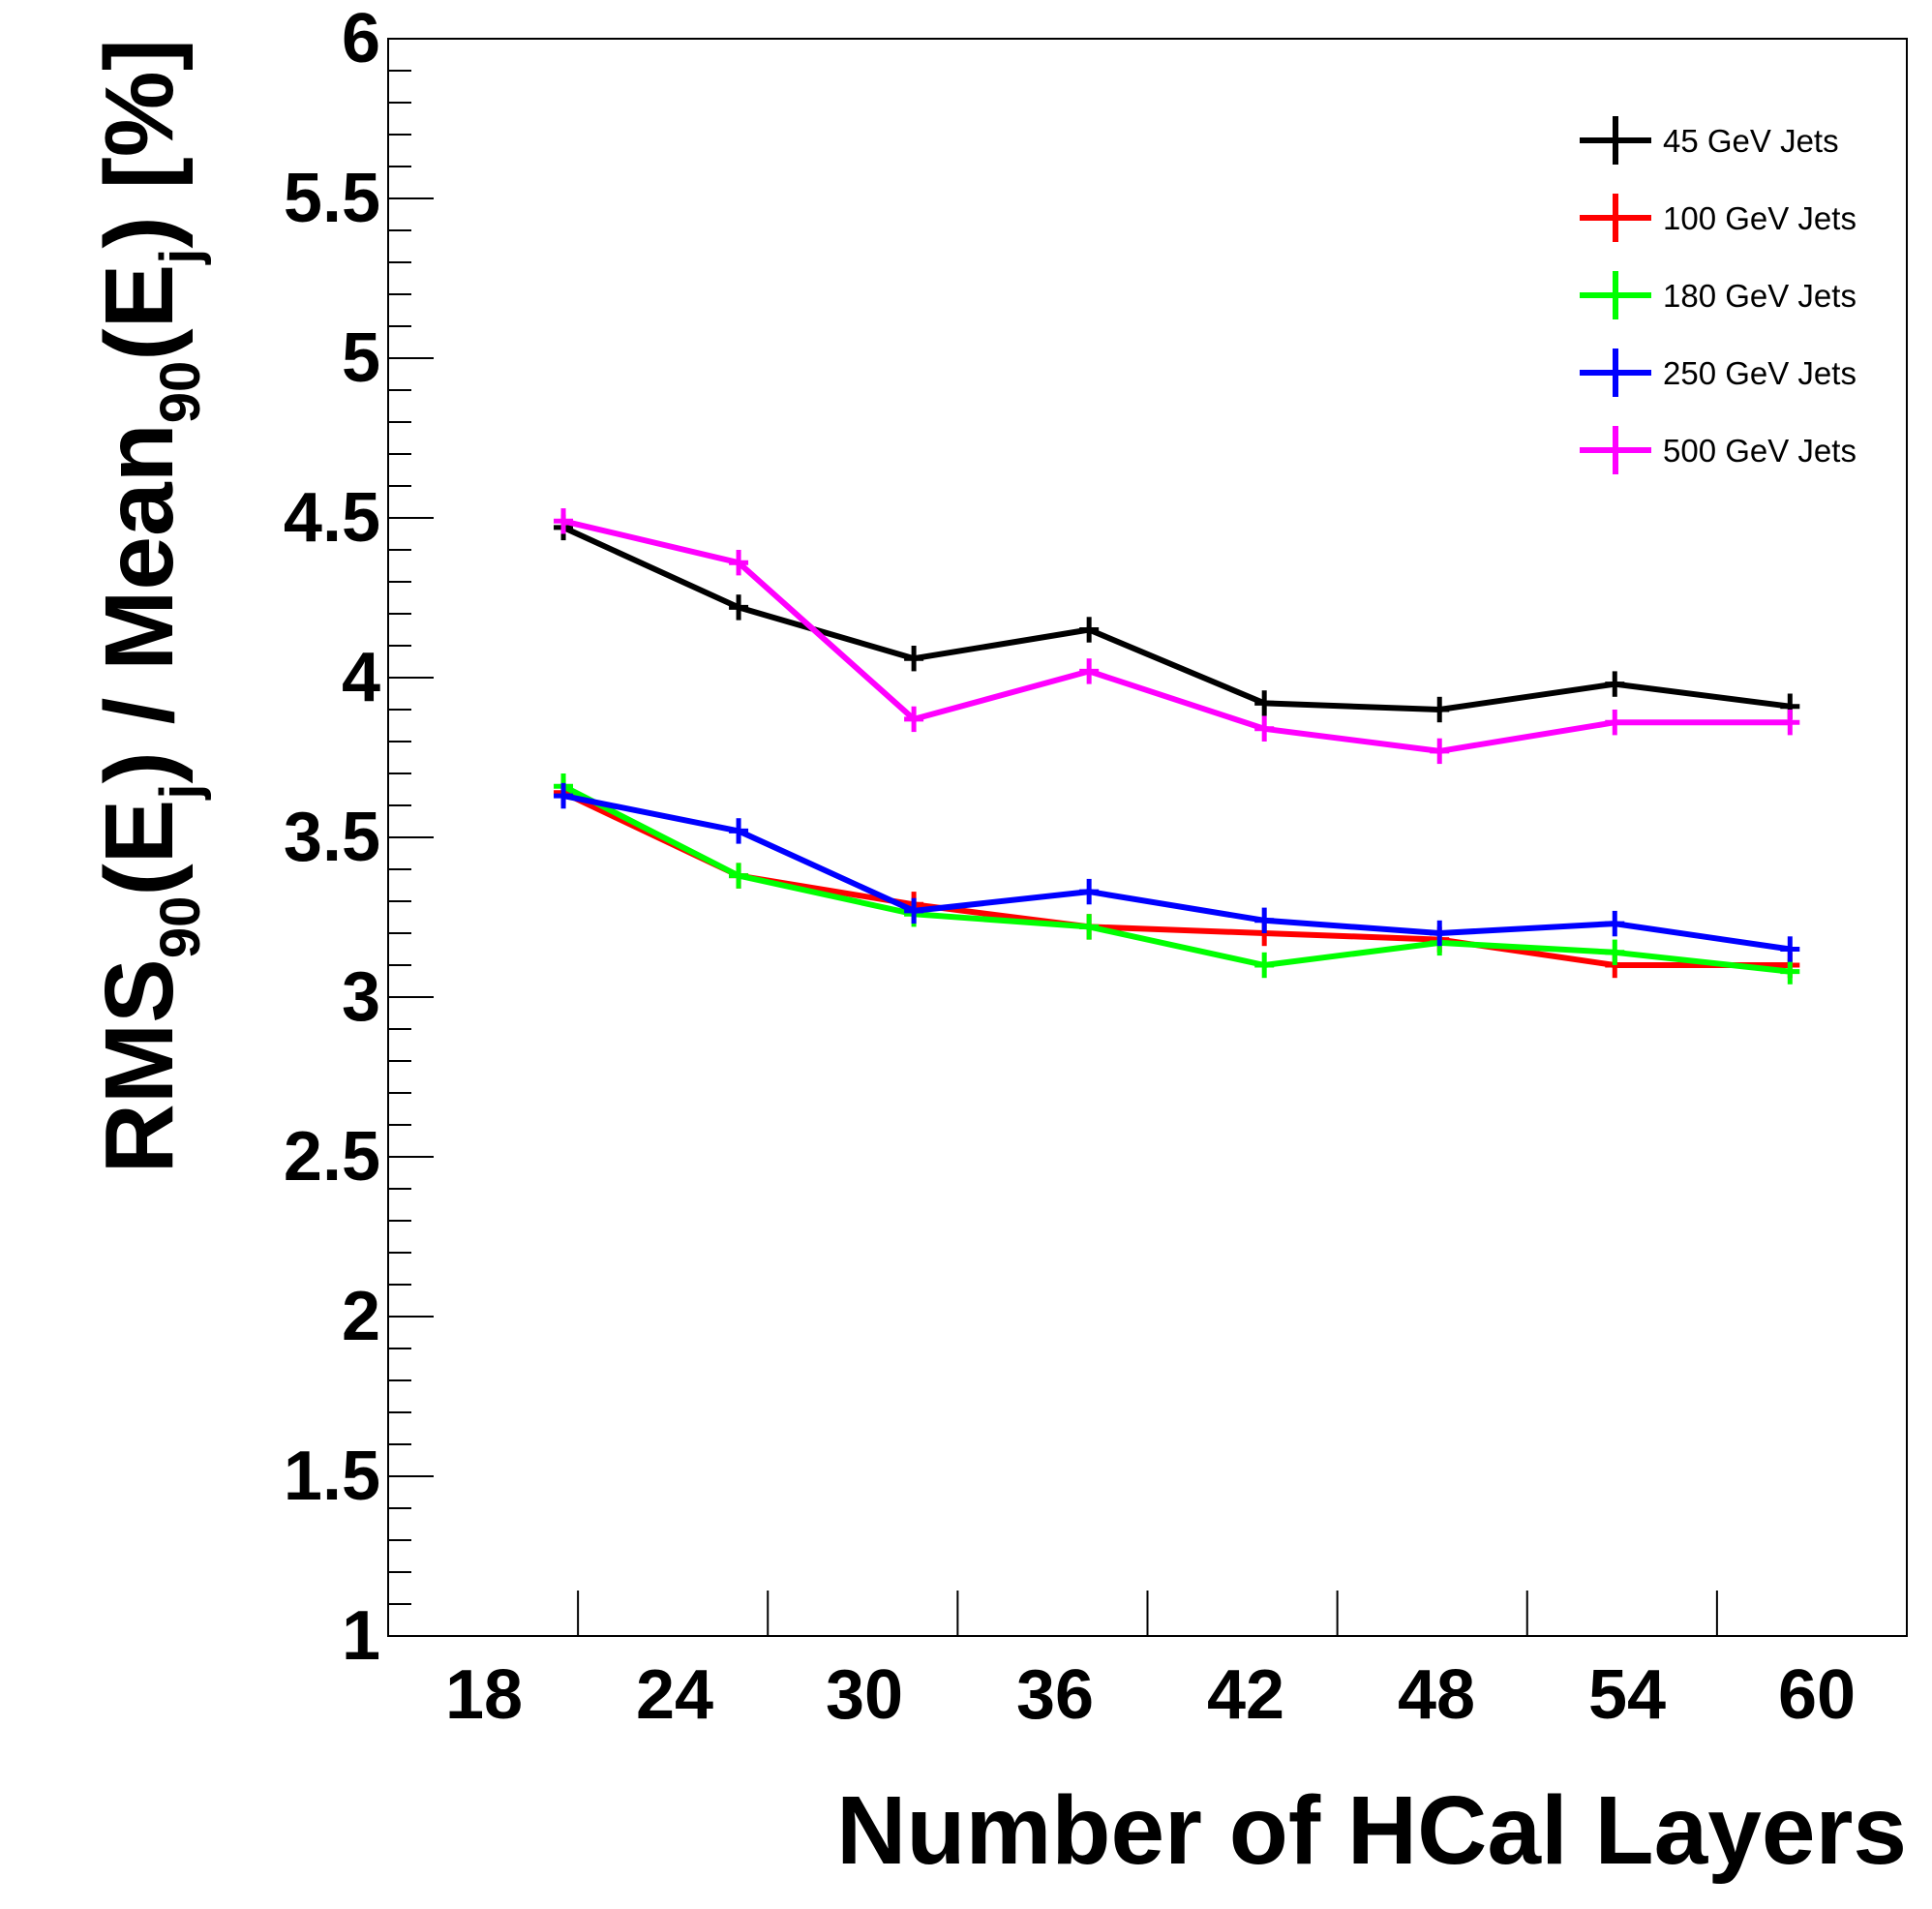  I want to click on legend-item: 250 GeV Jets, so click(1718, 372).